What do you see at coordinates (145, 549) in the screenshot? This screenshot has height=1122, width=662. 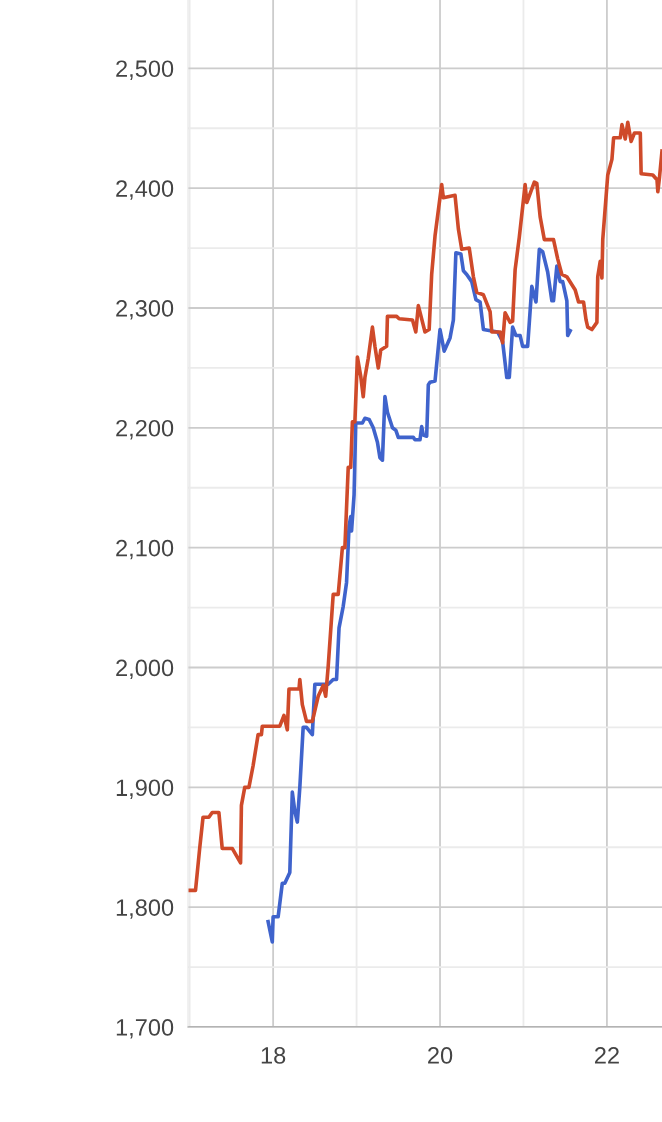 I see `y-tick-label: 2,100` at bounding box center [145, 549].